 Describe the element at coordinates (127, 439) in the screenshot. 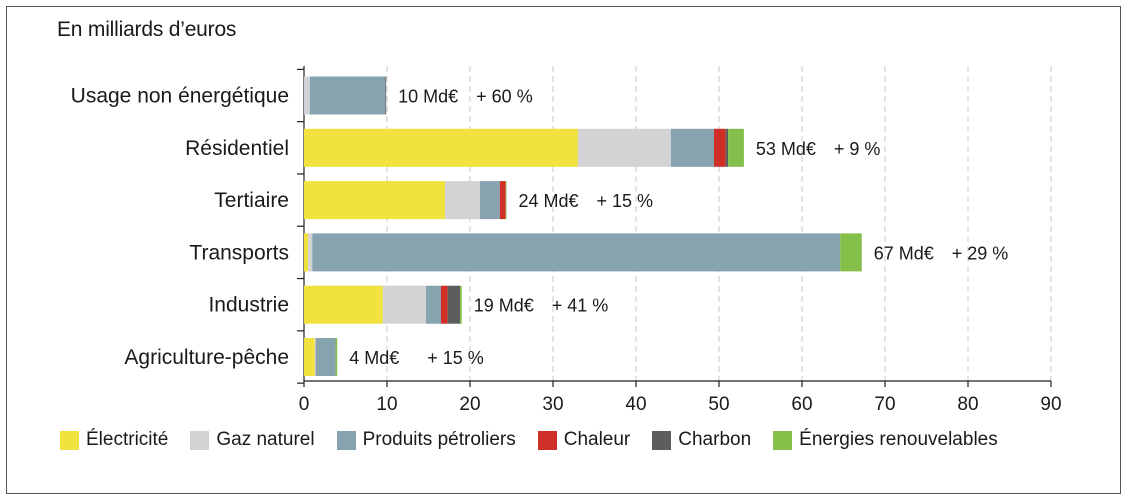

I see `legend-label: Électricité` at that location.